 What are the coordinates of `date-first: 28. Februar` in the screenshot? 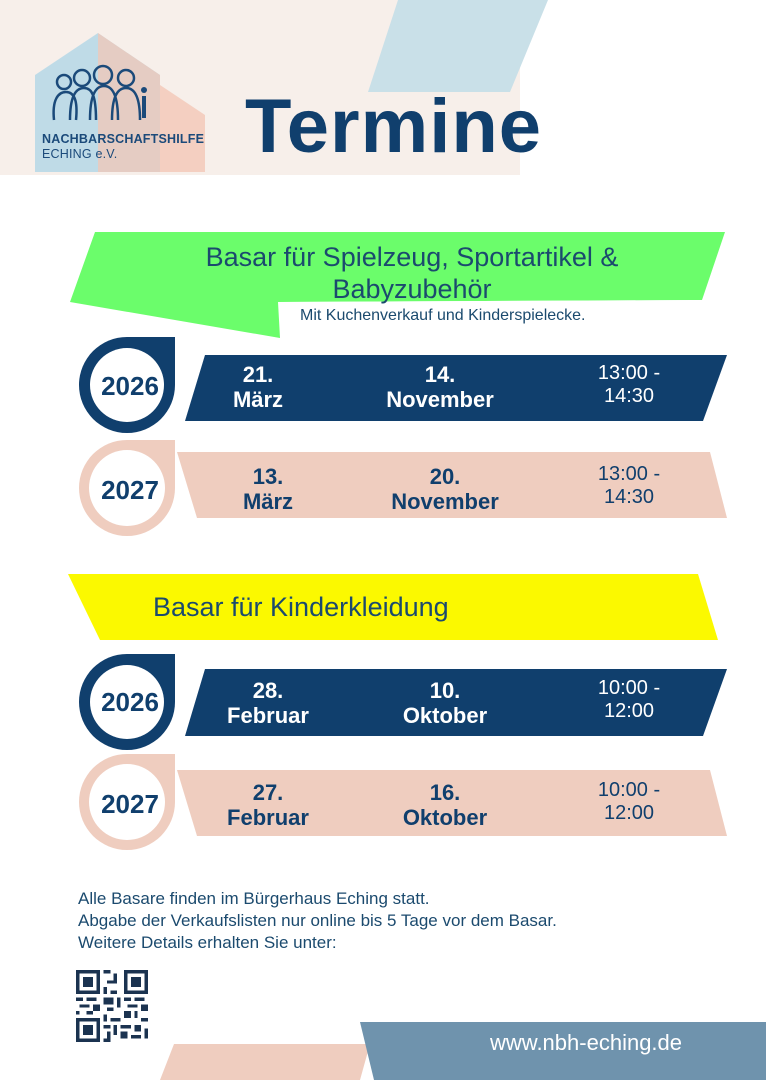 It's located at (268, 703).